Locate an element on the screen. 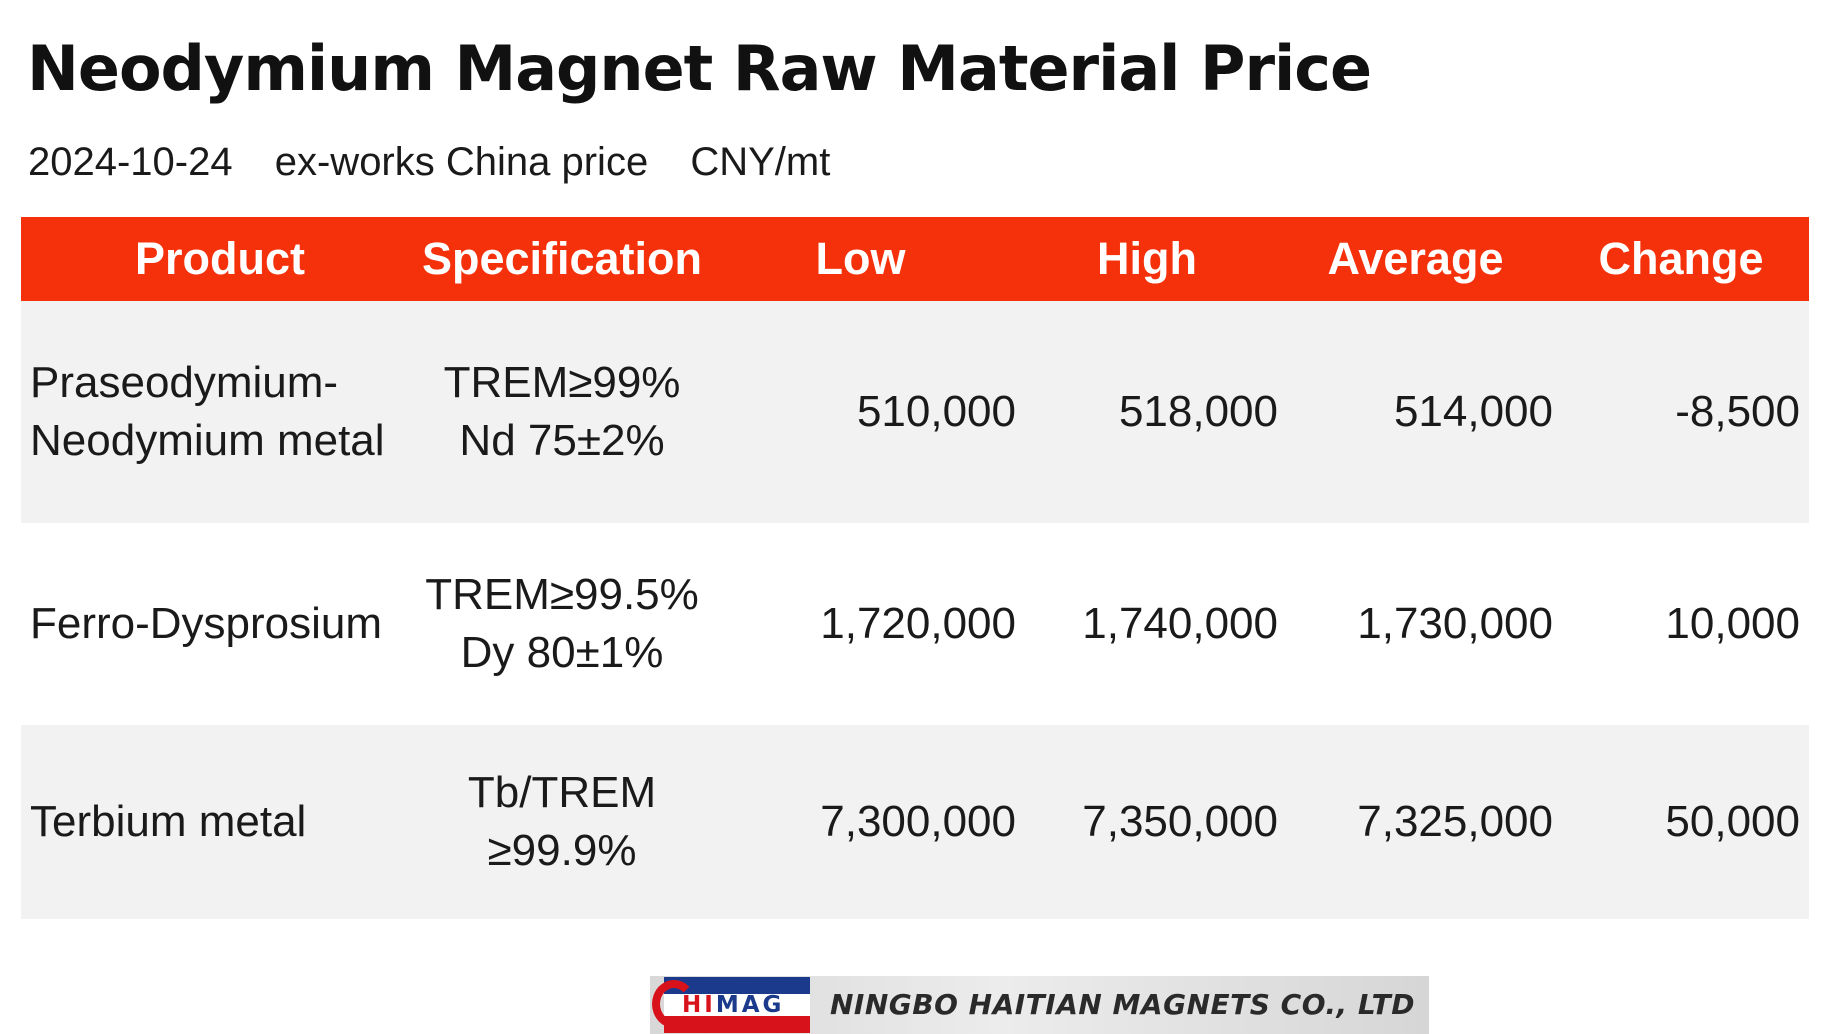  logo-ring-icon is located at coordinates (674, 1004).